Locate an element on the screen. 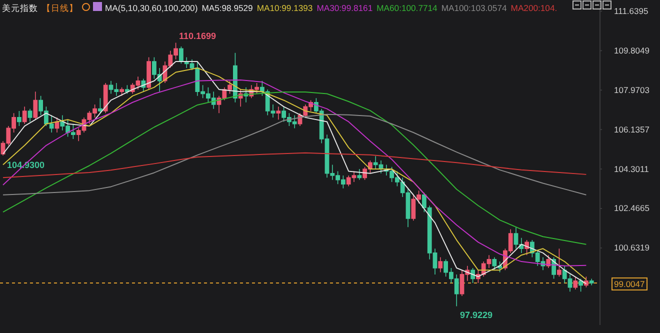 The image size is (660, 333). text: MA200:104. is located at coordinates (534, 8).